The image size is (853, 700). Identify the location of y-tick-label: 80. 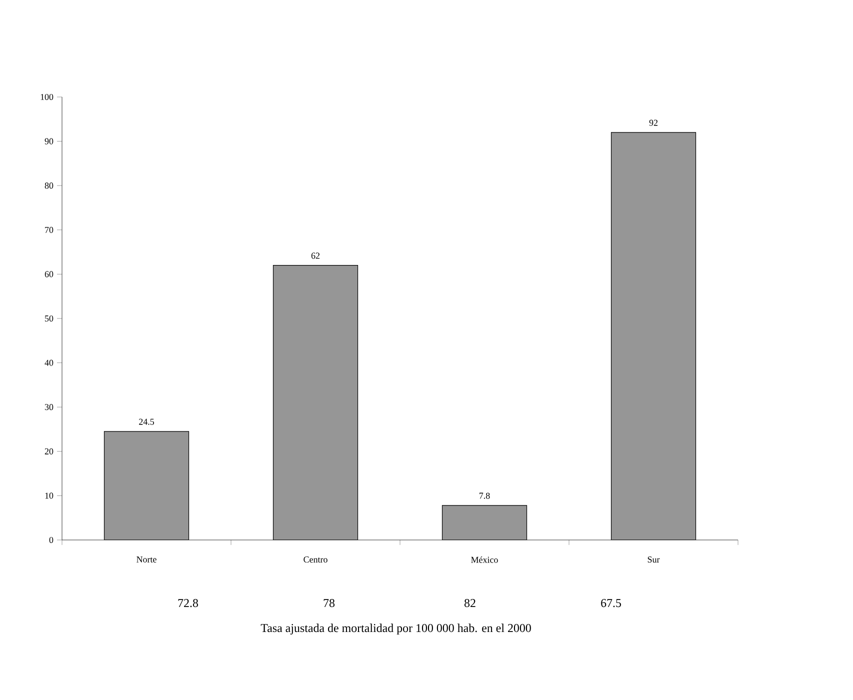
(49, 185).